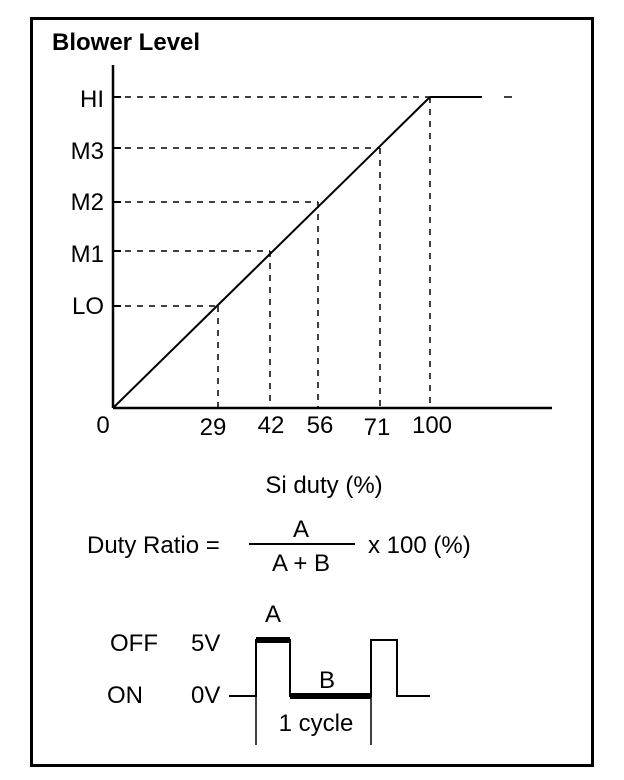 Image resolution: width=624 pixels, height=780 pixels. What do you see at coordinates (205, 695) in the screenshot?
I see `low-voltage-label: 0V` at bounding box center [205, 695].